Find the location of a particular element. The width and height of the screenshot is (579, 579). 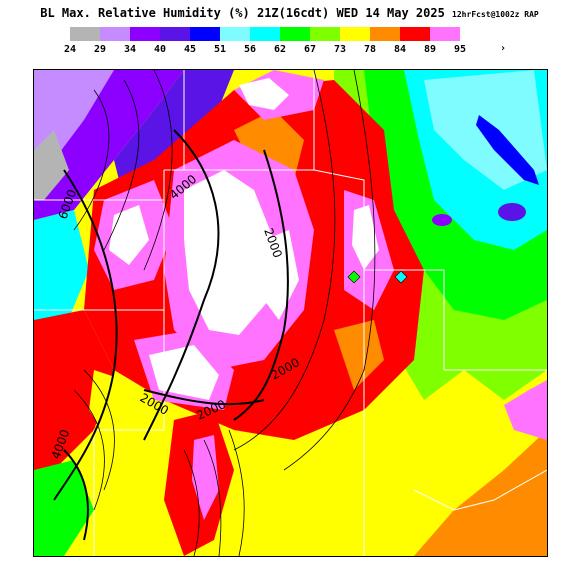

marker-cyan is located at coordinates (401, 277).